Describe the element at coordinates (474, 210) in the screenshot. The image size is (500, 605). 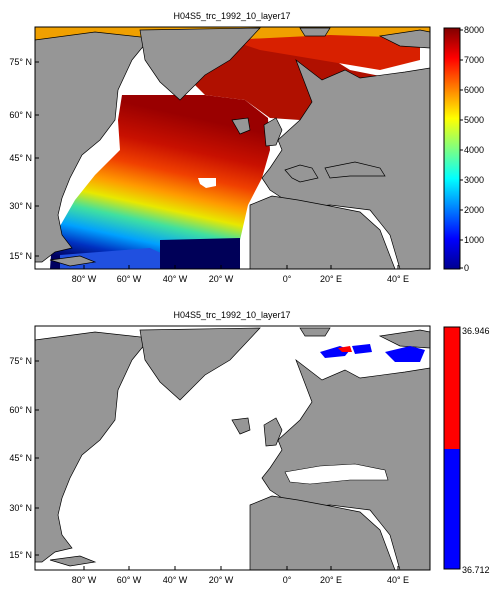
I see `colorbar-tick-label: 2000` at that location.